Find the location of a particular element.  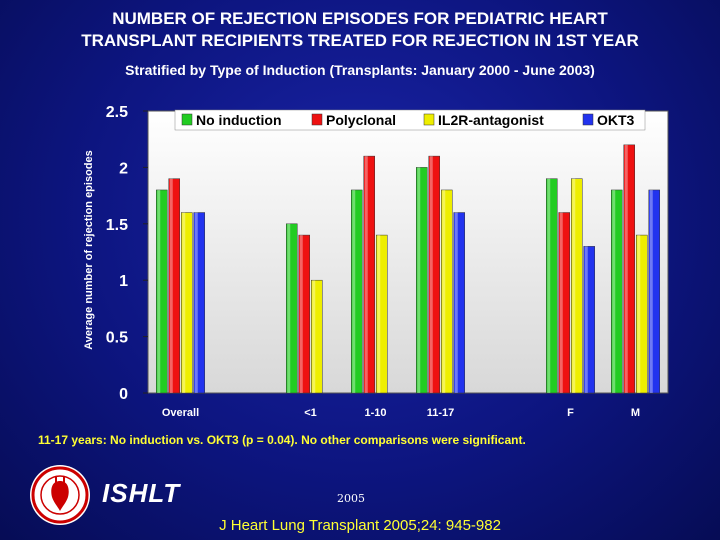

y-axis-label: Average number of rejection episodes is located at coordinates (89, 249).